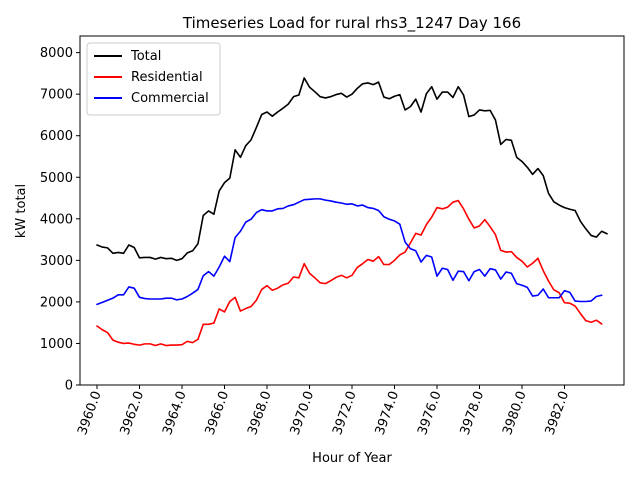  What do you see at coordinates (56, 219) in the screenshot?
I see `y-tick-label: 4000` at bounding box center [56, 219].